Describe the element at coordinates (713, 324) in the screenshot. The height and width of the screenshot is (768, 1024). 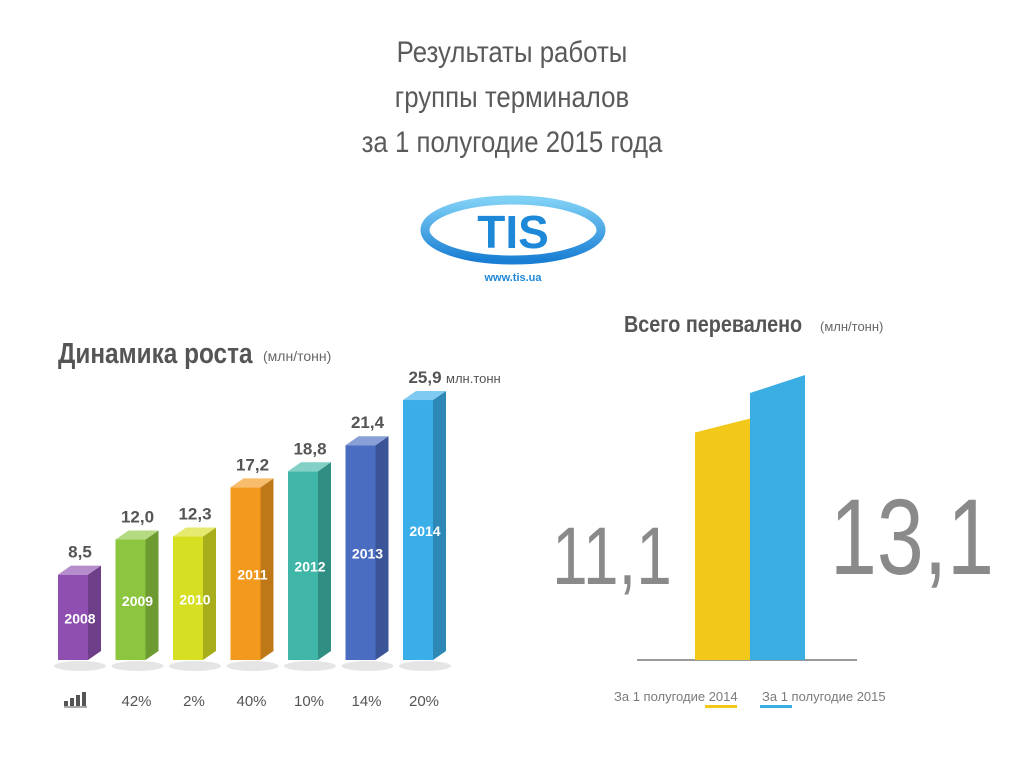
I see `total-chart-title: Всего перевалено` at that location.